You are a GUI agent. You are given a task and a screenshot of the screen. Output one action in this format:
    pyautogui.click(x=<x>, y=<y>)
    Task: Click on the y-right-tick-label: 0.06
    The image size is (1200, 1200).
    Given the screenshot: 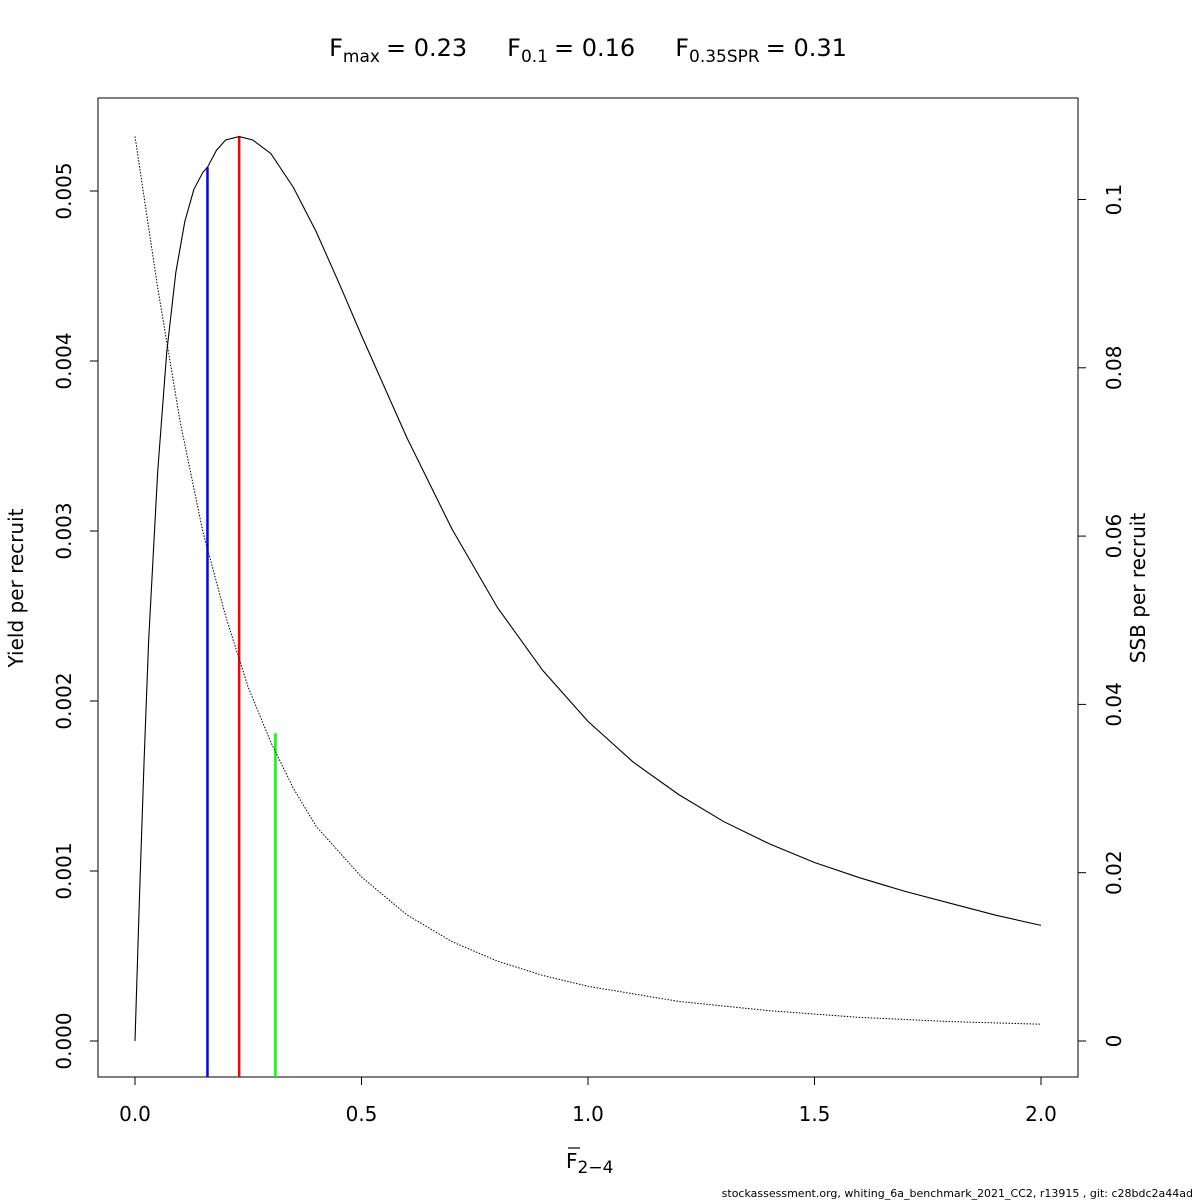 What is the action you would take?
    pyautogui.click(x=1114, y=536)
    